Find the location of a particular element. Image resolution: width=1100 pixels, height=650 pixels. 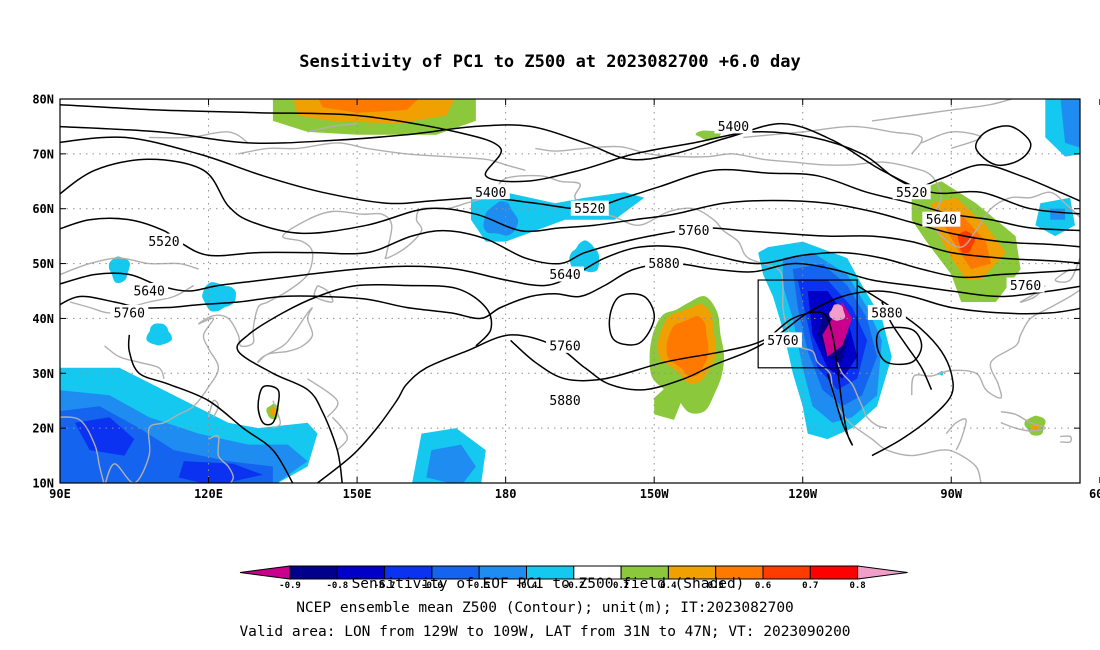

shade-china-cyan is located at coordinates (159, 334).